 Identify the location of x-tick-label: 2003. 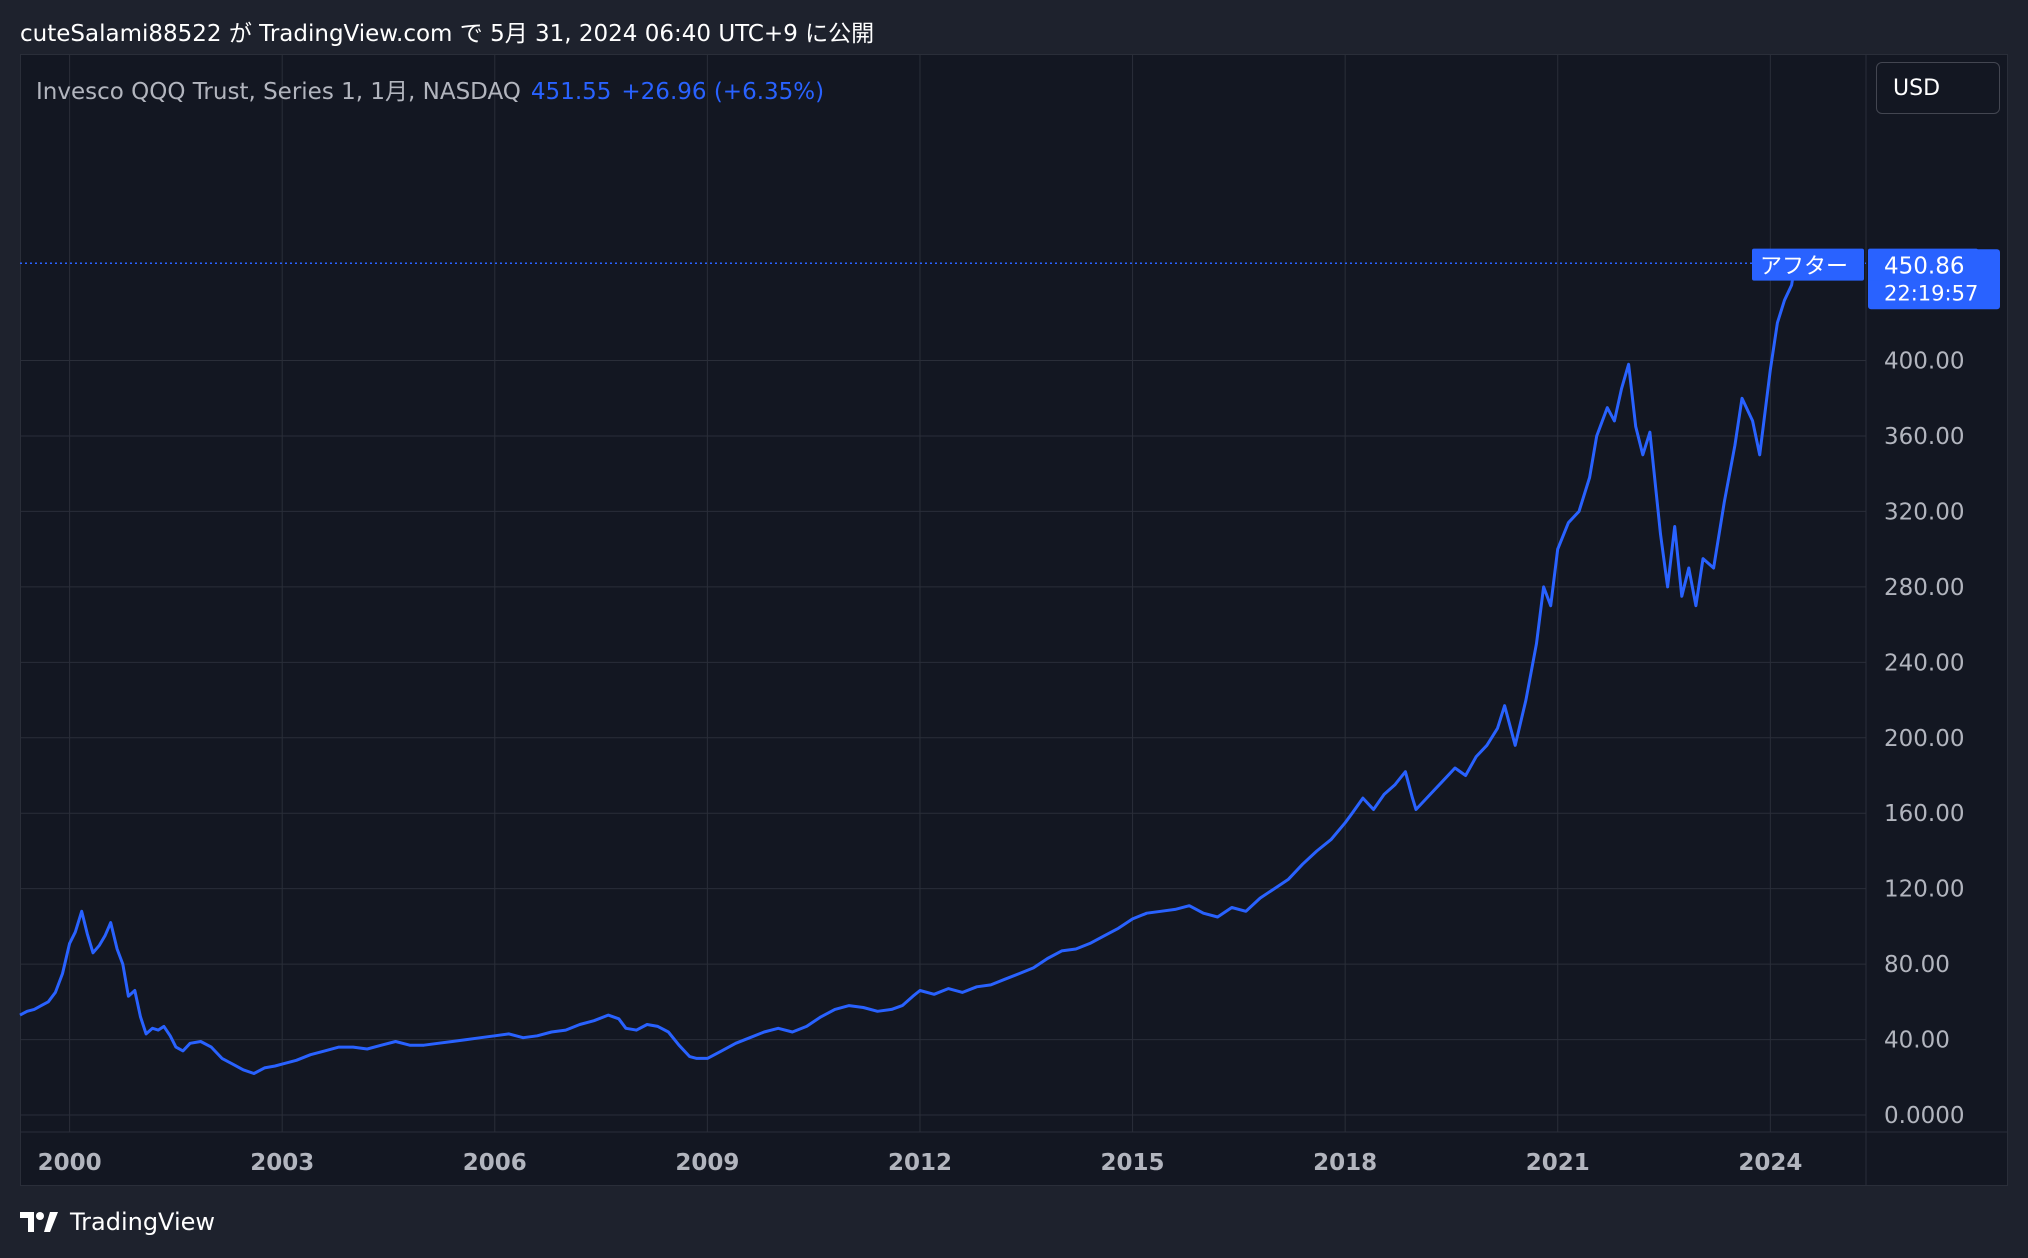
(282, 1163).